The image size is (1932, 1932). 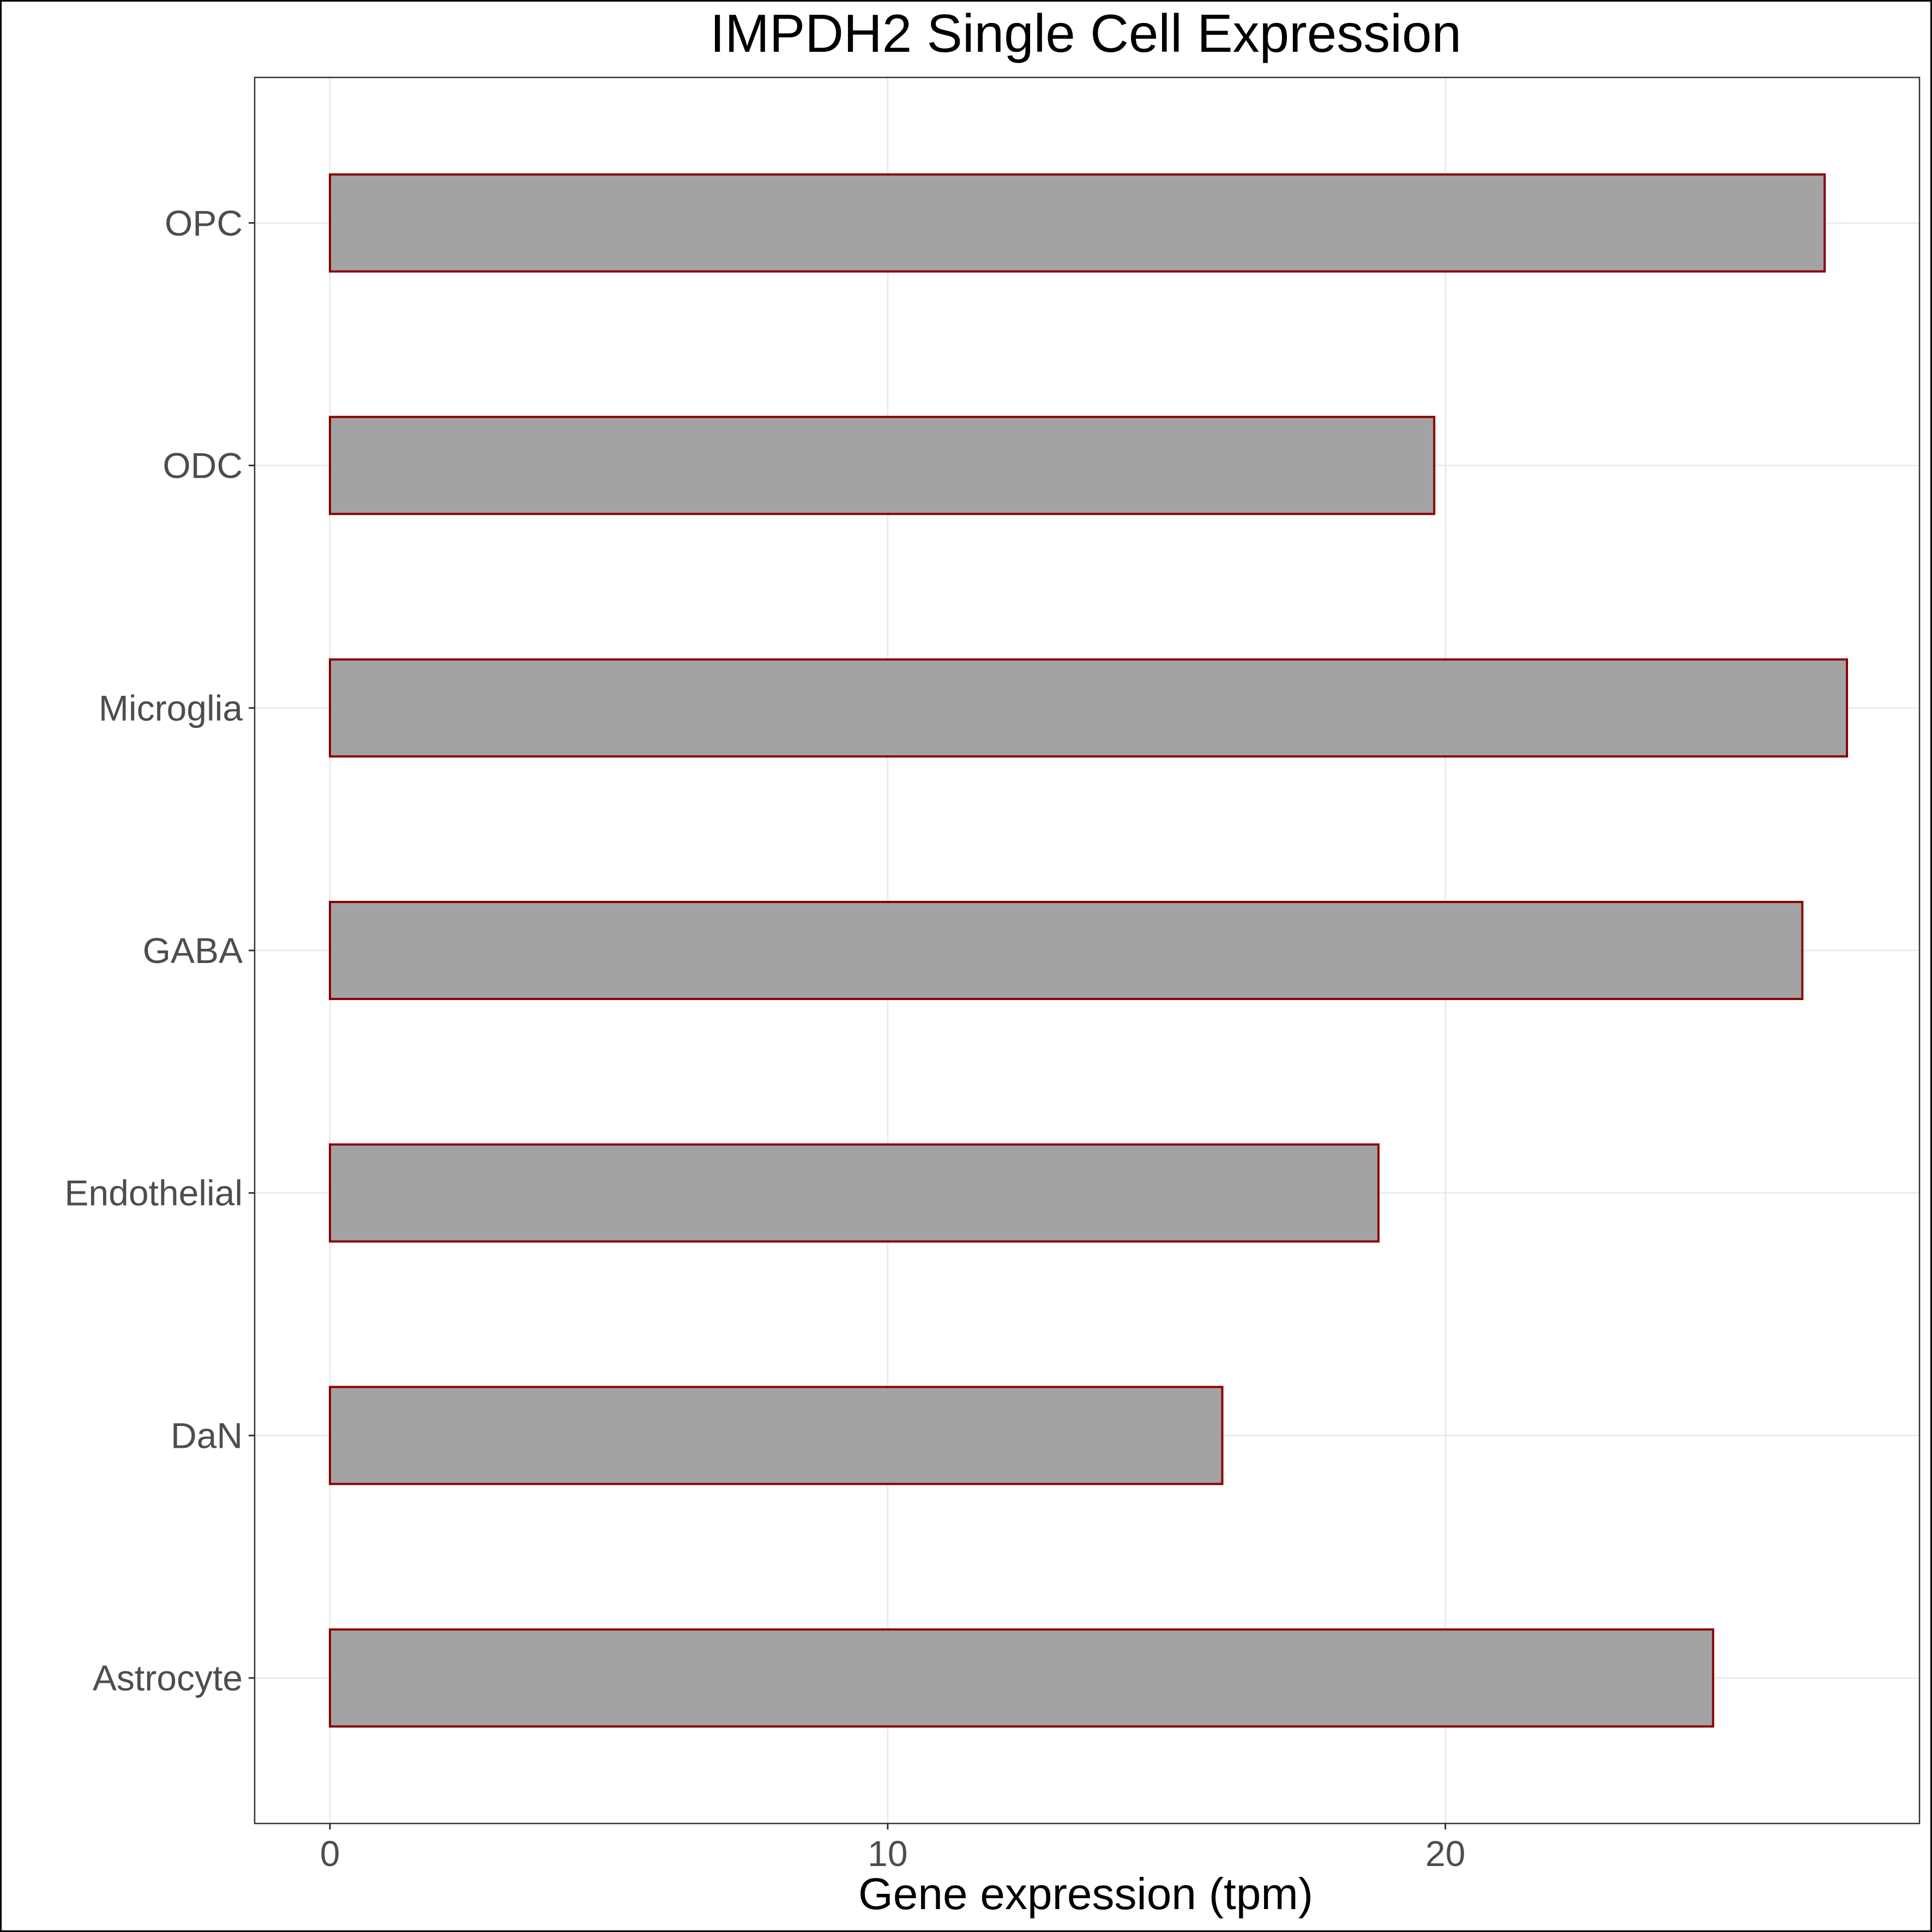 I want to click on y-tick-label: ODC, so click(x=202, y=466).